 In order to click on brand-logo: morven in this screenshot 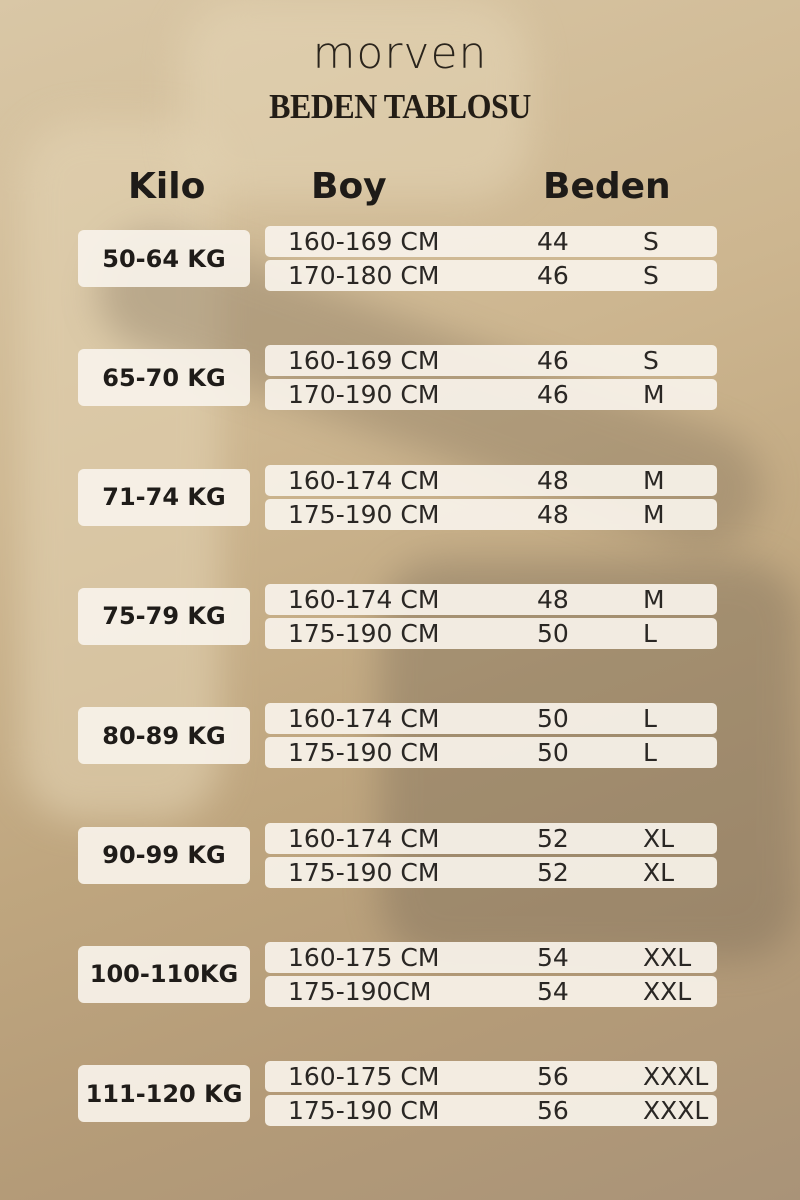, I will do `click(400, 53)`.